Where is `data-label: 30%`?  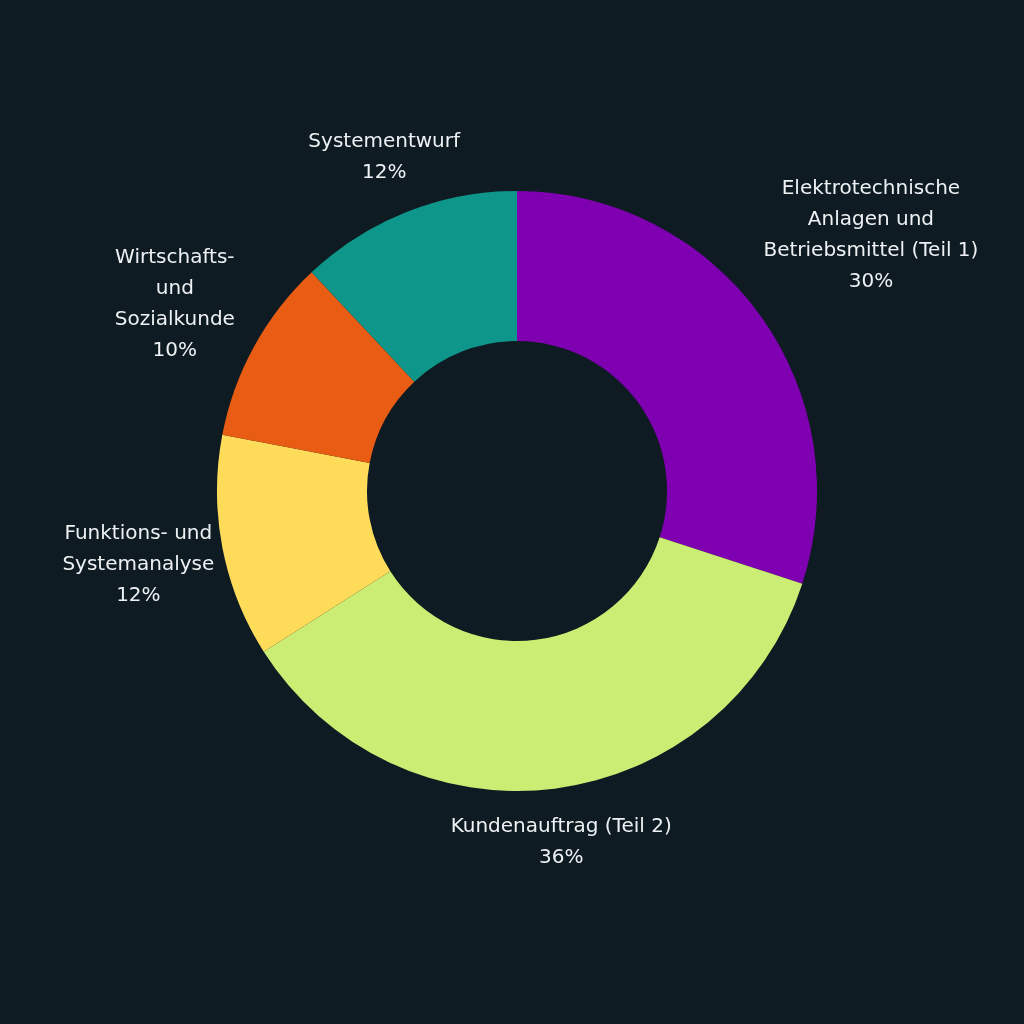 data-label: 30% is located at coordinates (871, 280).